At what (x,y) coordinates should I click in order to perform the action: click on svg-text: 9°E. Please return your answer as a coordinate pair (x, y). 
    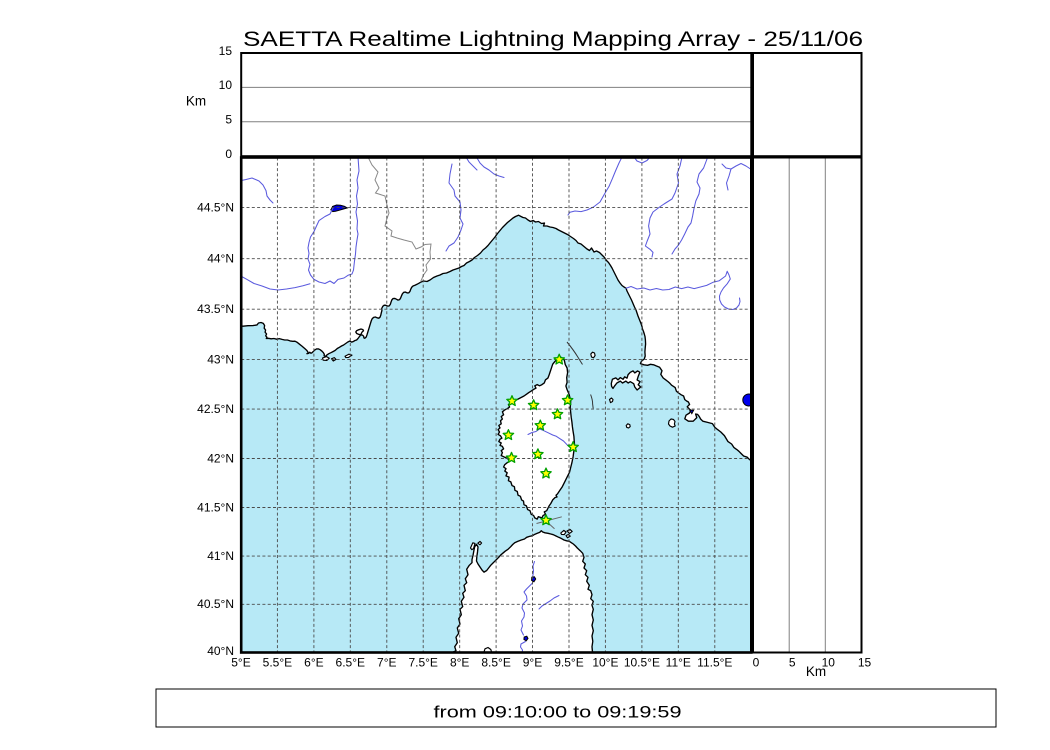
    Looking at the image, I should click on (532, 663).